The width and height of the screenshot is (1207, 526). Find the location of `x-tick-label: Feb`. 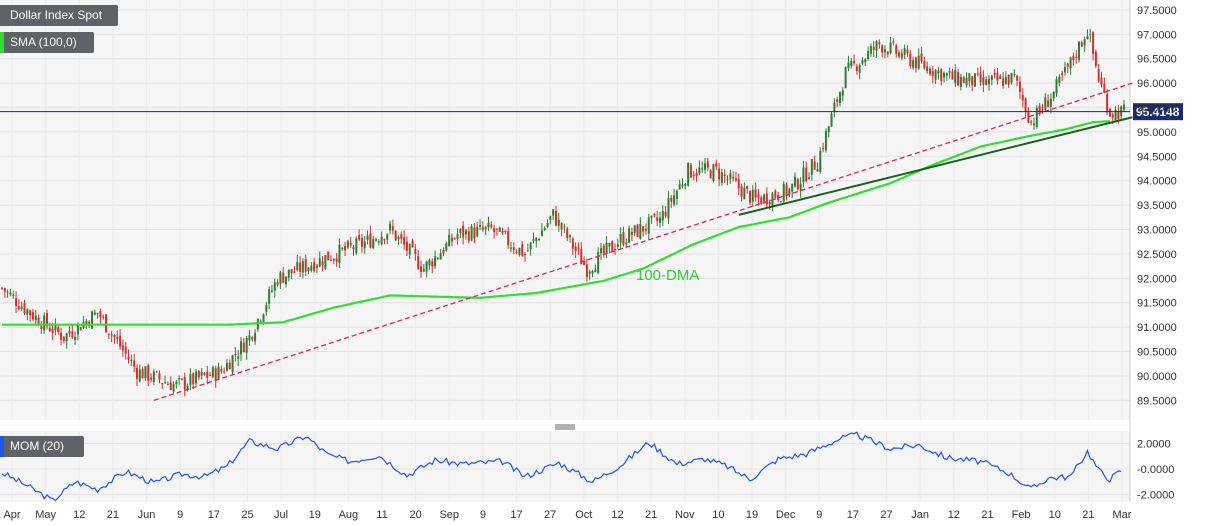

x-tick-label: Feb is located at coordinates (1021, 515).